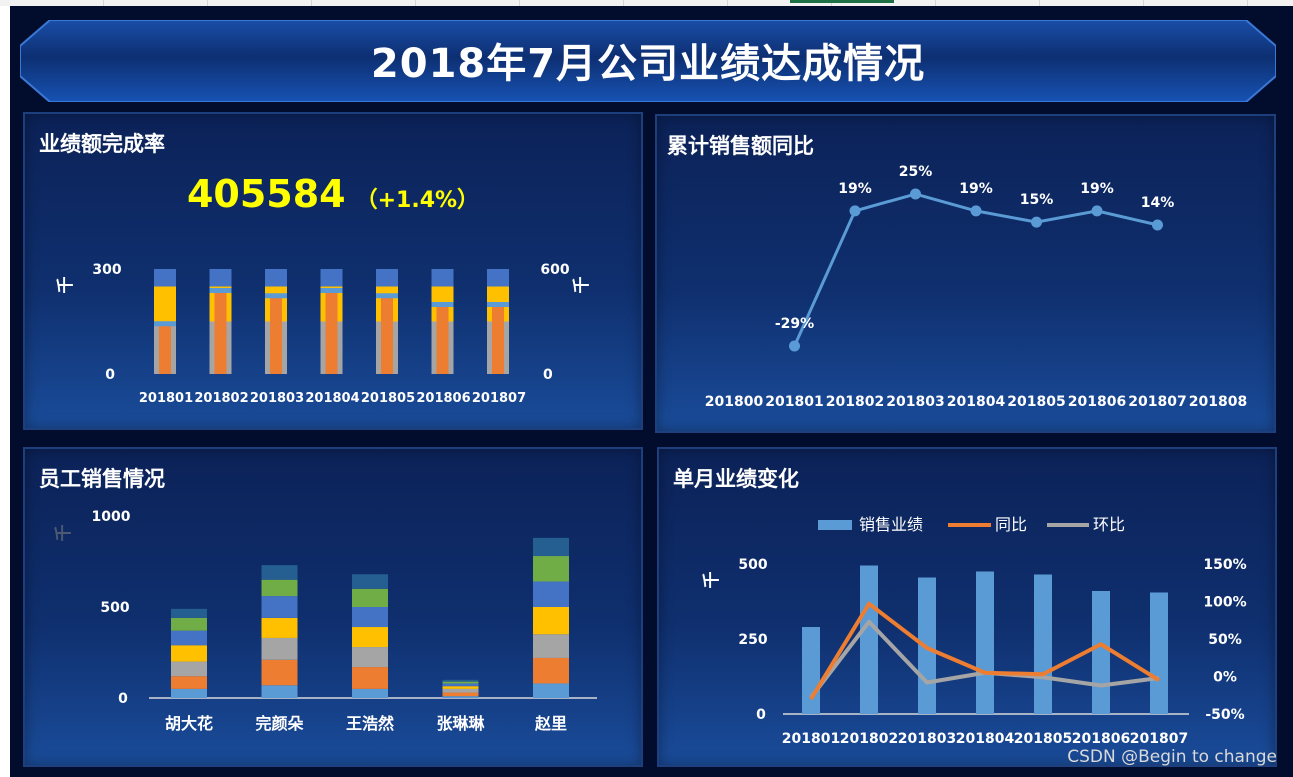 The image size is (1293, 777). I want to click on x-tick-label: 赵里, so click(550, 723).